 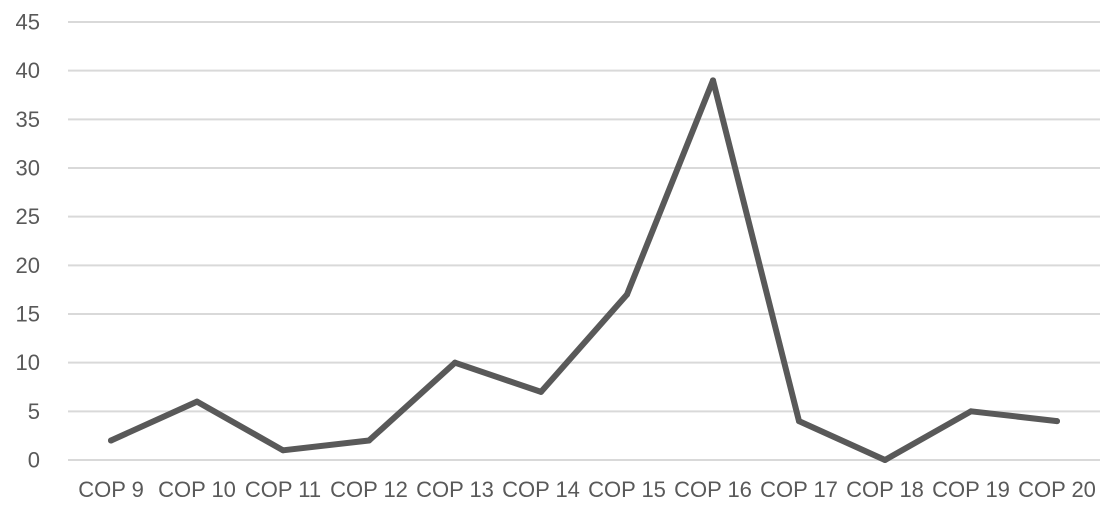 What do you see at coordinates (34, 411) in the screenshot?
I see `y-tick-label: 5` at bounding box center [34, 411].